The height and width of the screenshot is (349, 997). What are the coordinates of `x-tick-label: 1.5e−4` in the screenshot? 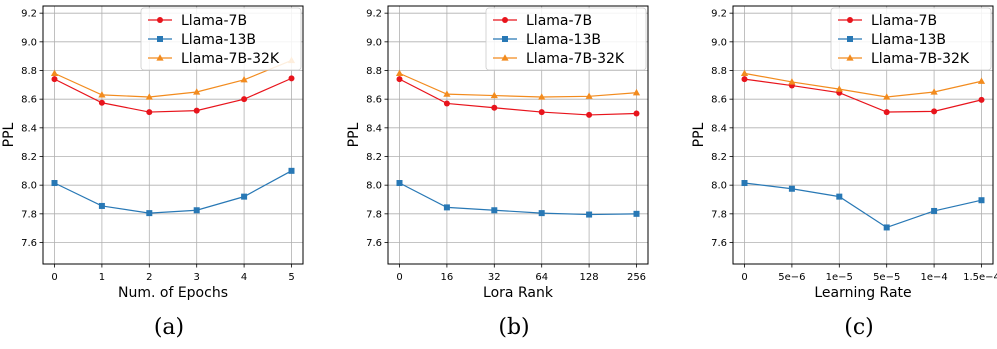 It's located at (980, 277).